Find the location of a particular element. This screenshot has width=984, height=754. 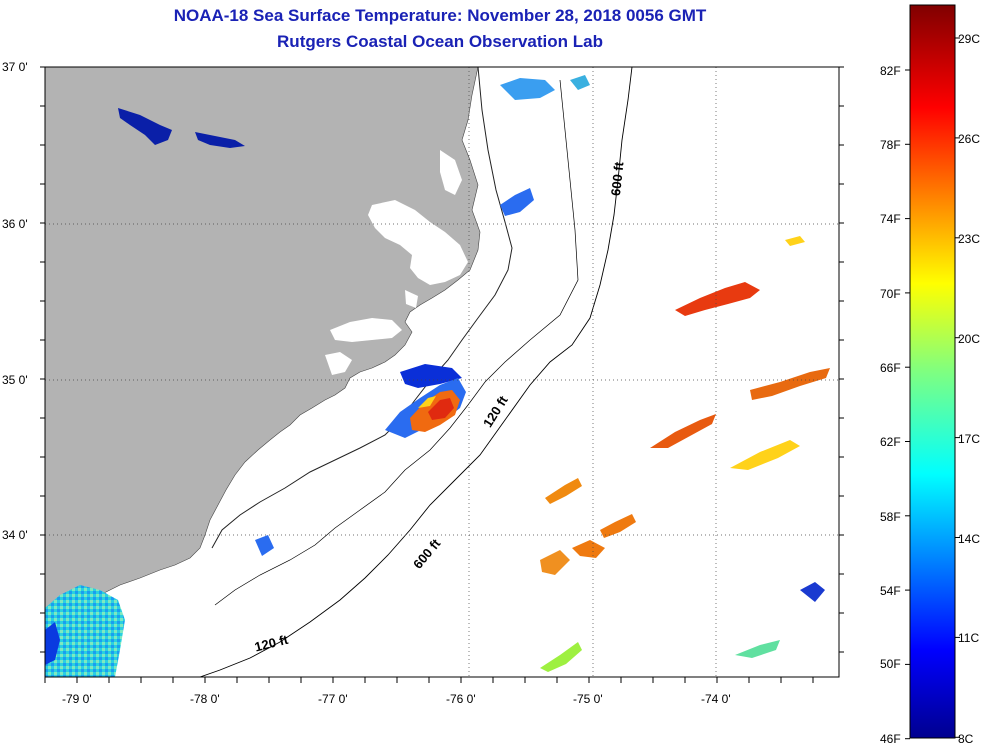

colorbar-c-label: 23C is located at coordinates (969, 239).